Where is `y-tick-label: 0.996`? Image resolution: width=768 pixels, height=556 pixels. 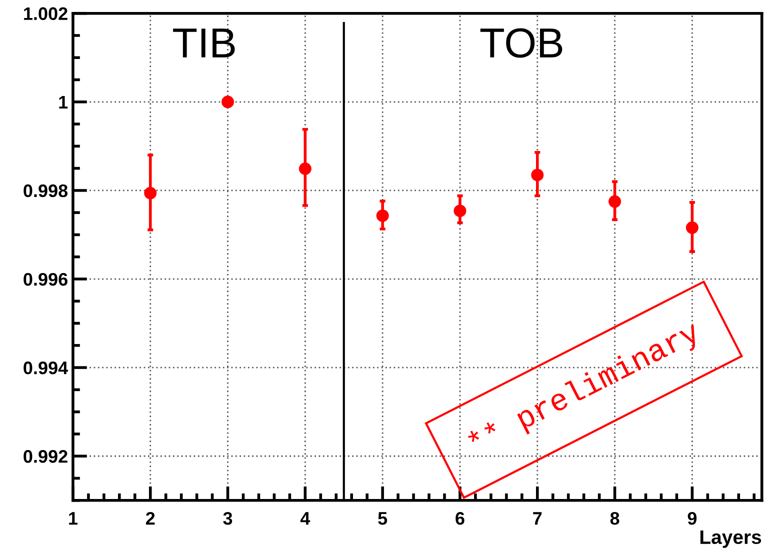 y-tick-label: 0.996 is located at coordinates (46, 279).